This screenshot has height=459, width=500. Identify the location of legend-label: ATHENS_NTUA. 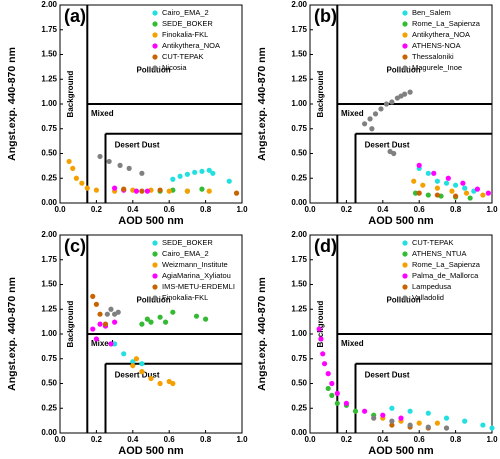
(439, 253).